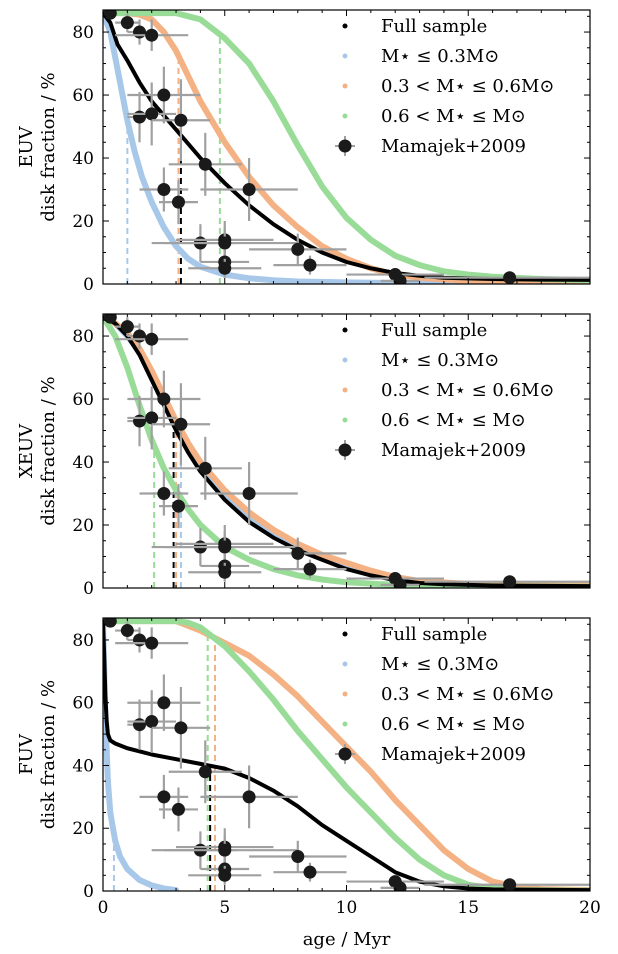 Image resolution: width=618 pixels, height=954 pixels. I want to click on y-axis-label-band: XEUV, so click(26, 450).